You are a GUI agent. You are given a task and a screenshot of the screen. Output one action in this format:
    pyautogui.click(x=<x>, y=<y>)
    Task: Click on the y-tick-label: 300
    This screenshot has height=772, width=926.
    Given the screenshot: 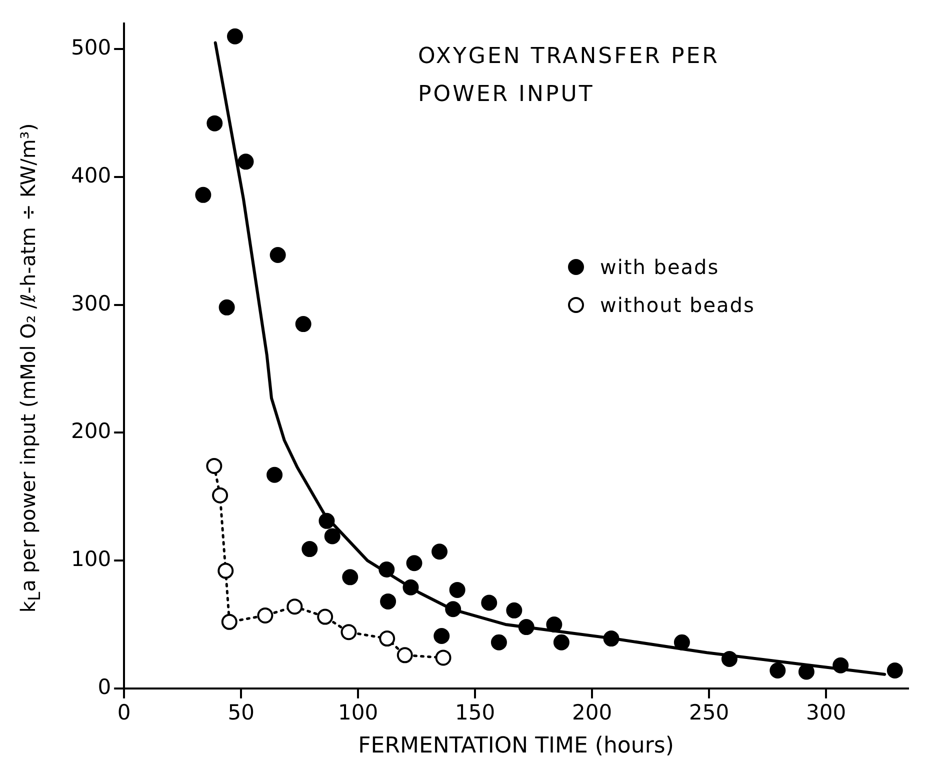 What is the action you would take?
    pyautogui.click(x=91, y=303)
    